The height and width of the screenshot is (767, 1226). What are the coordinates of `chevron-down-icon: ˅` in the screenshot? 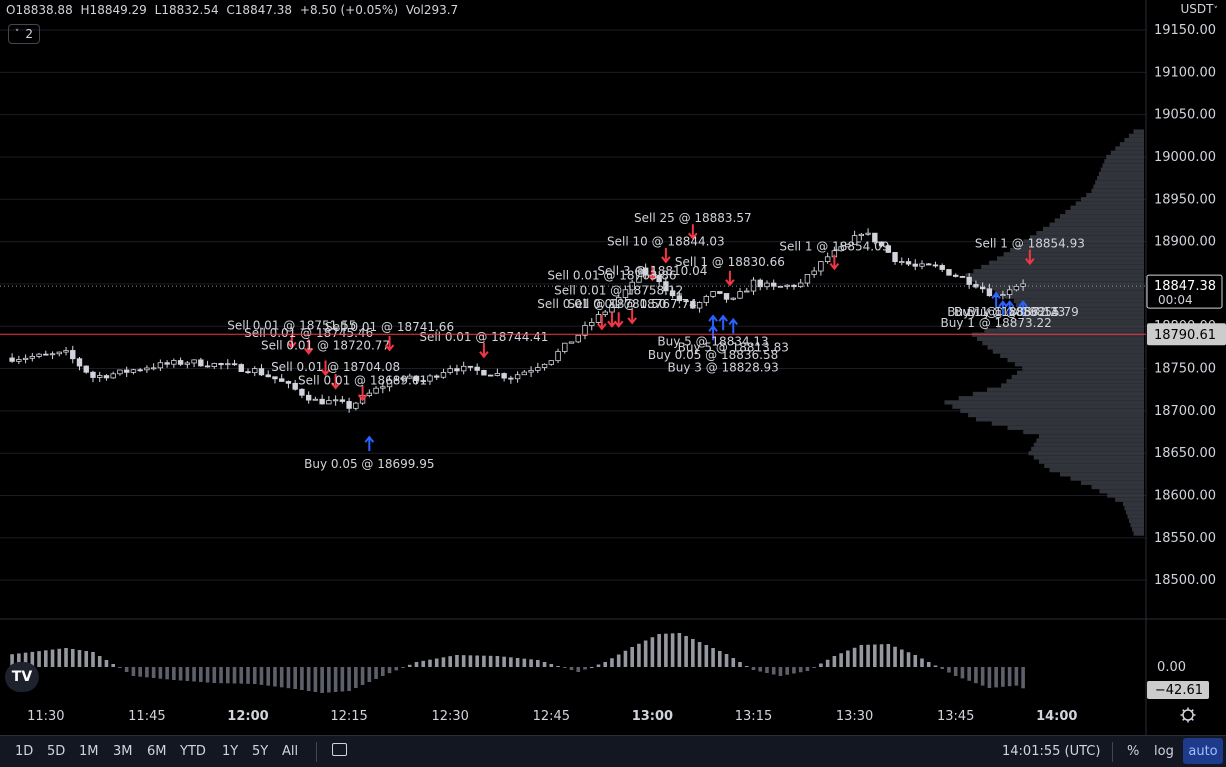 It's located at (1216, 11).